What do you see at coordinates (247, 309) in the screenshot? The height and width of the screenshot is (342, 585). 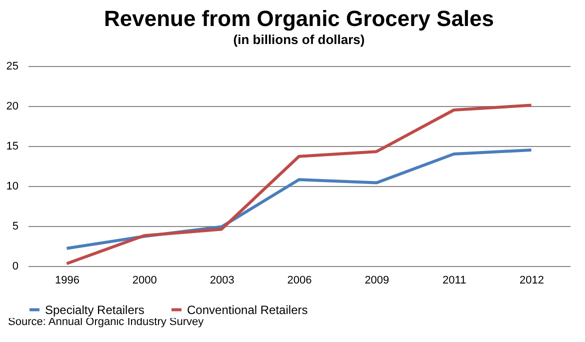 I see `legend-label: Conventional Retailers` at bounding box center [247, 309].